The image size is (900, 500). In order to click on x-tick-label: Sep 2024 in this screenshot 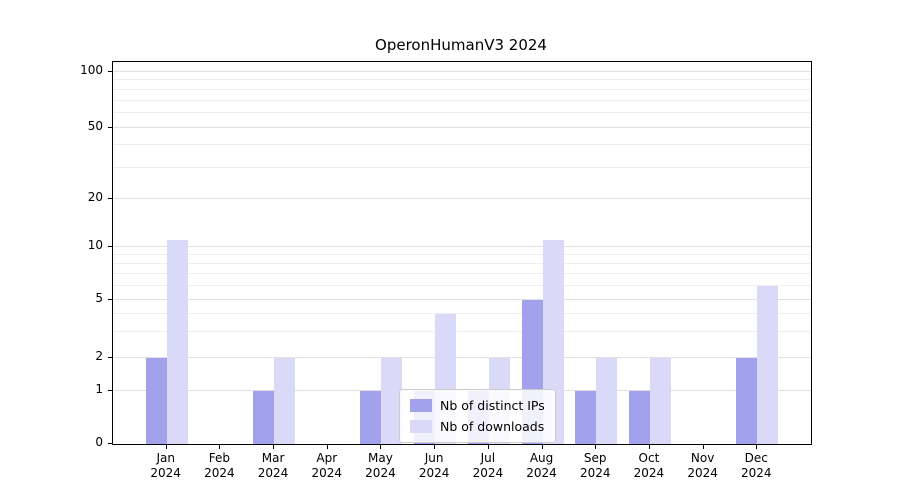, I will do `click(595, 465)`.